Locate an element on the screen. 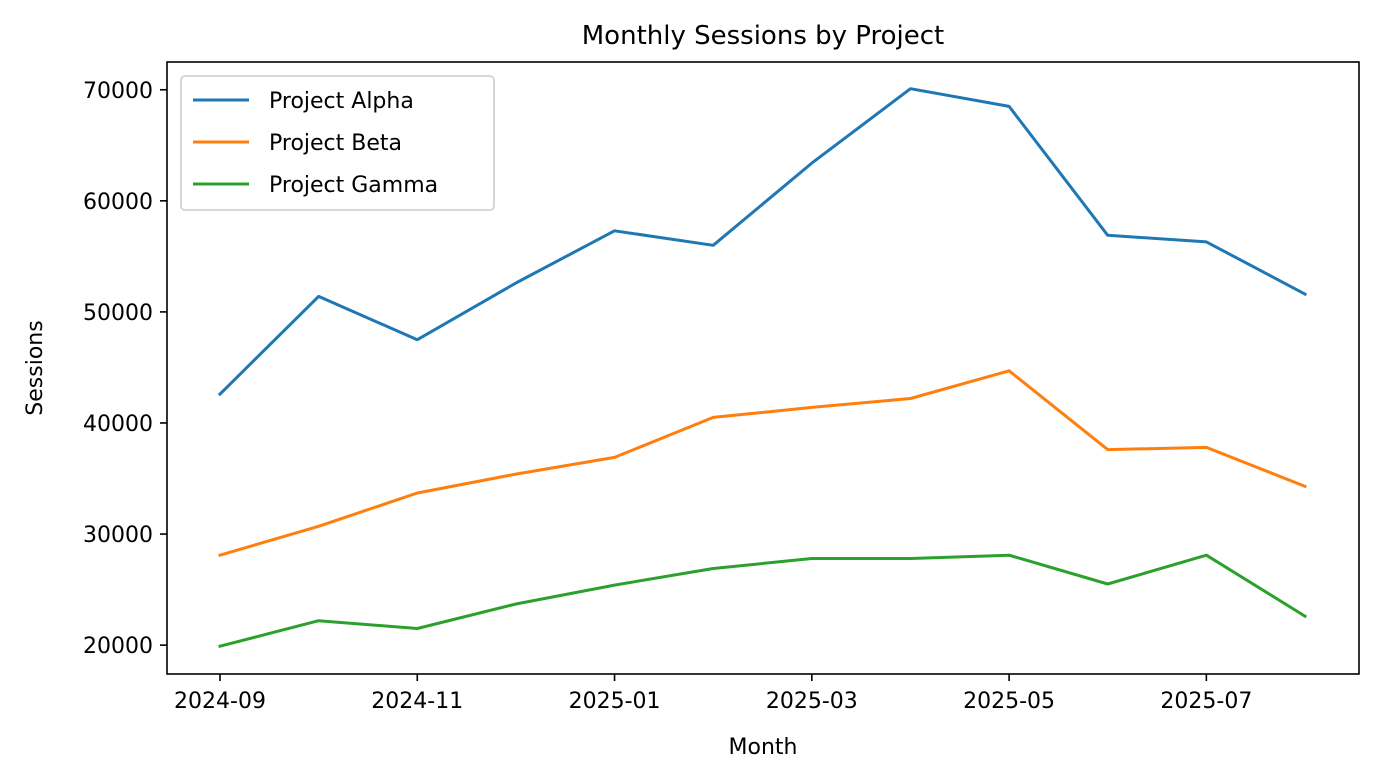  y-tick-label: 40000 is located at coordinates (118, 424).